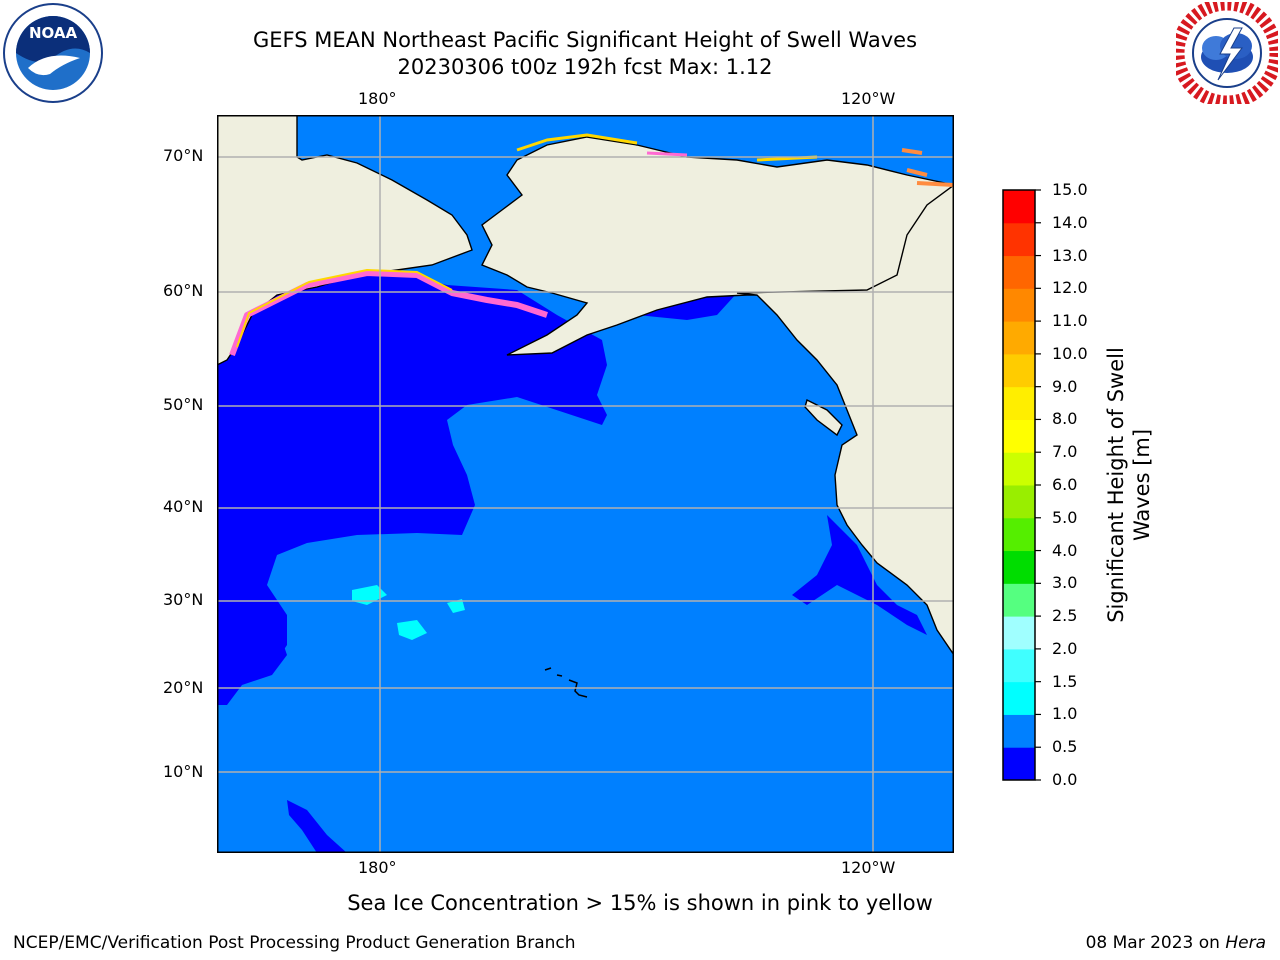 The width and height of the screenshot is (1280, 960). What do you see at coordinates (1065, 452) in the screenshot?
I see `colorbar-tick-label: 7.0` at bounding box center [1065, 452].